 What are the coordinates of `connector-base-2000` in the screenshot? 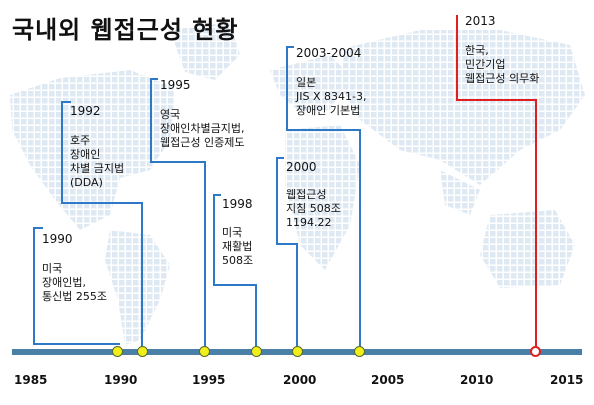 It's located at (287, 244).